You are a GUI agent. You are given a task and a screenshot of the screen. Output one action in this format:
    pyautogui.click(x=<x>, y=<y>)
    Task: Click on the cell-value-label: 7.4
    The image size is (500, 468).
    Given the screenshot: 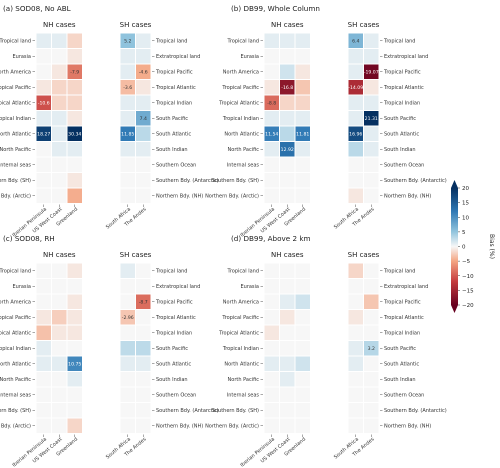 What is the action you would take?
    pyautogui.click(x=143, y=119)
    